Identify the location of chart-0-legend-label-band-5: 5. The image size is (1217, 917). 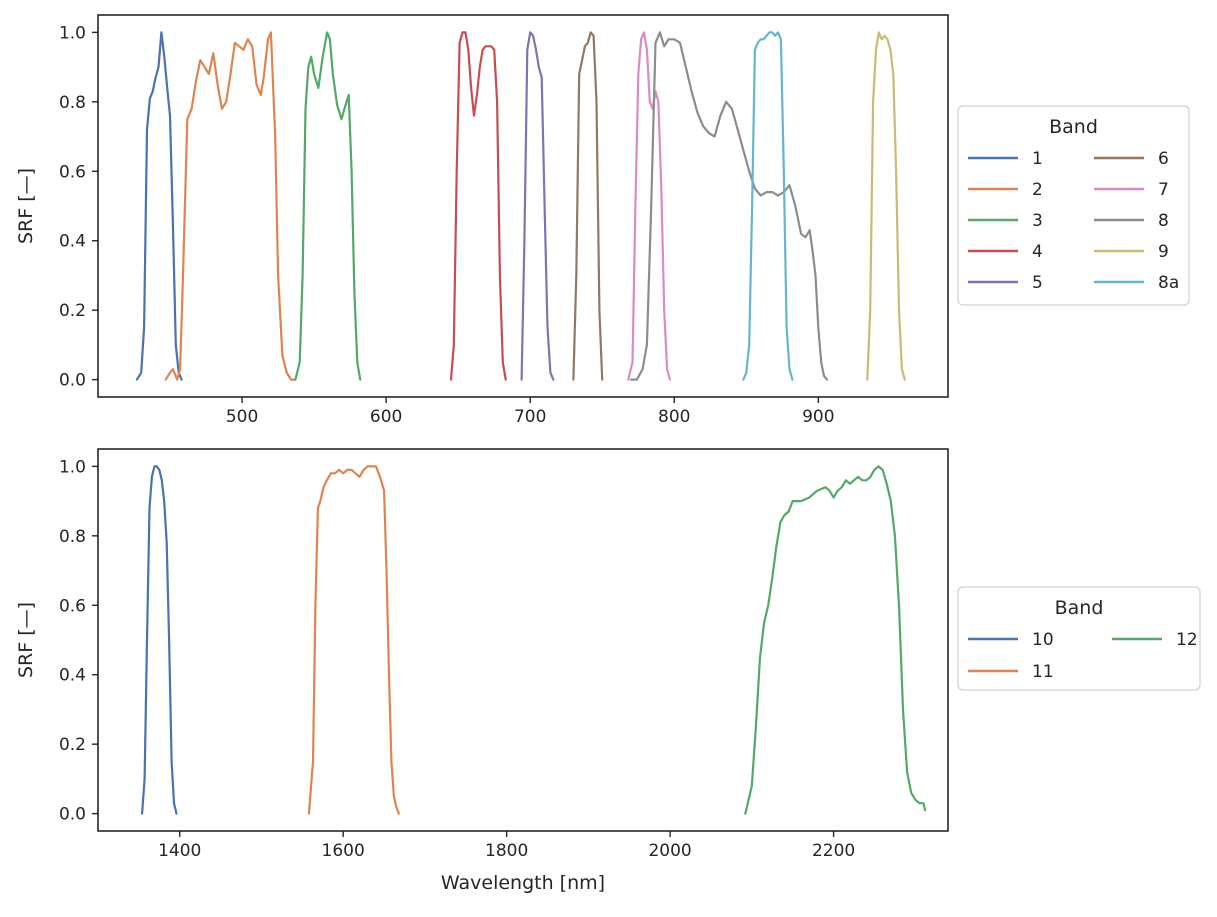
(1037, 283).